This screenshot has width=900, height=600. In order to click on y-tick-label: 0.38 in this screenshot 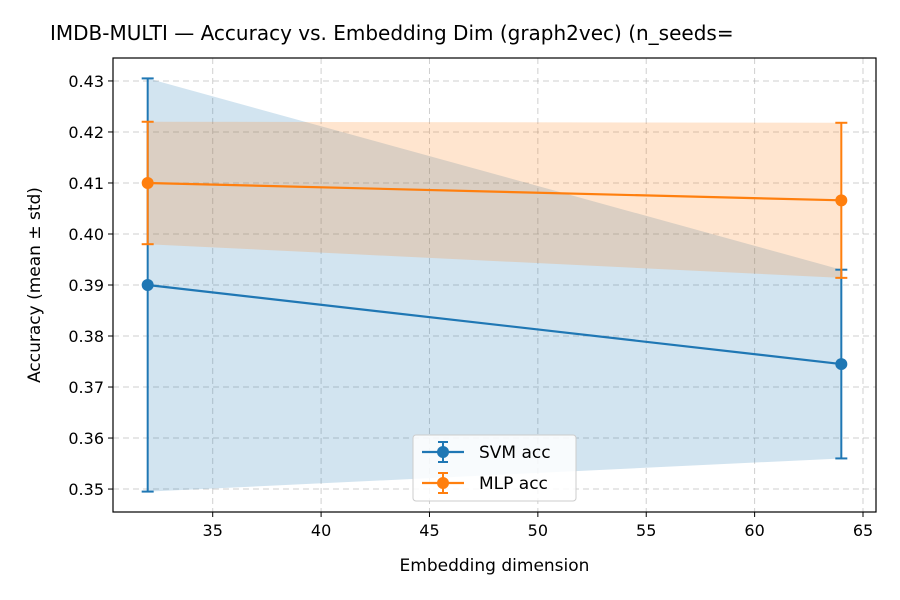, I will do `click(86, 336)`.